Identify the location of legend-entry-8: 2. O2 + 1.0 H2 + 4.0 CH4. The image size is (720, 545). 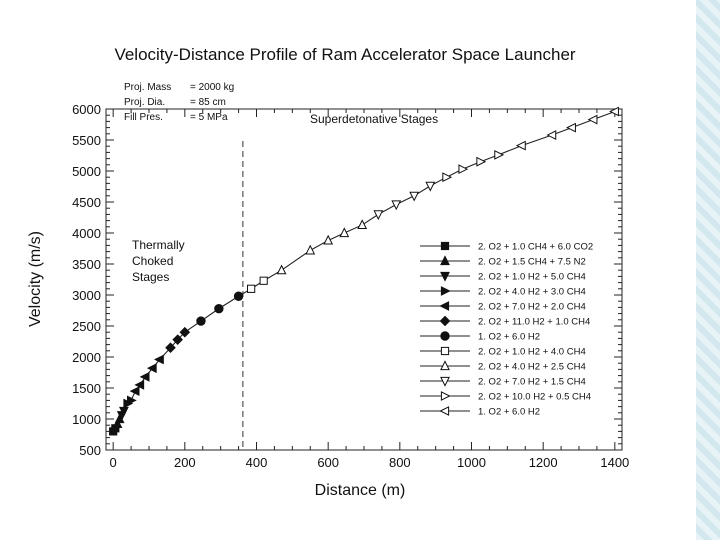
(503, 352).